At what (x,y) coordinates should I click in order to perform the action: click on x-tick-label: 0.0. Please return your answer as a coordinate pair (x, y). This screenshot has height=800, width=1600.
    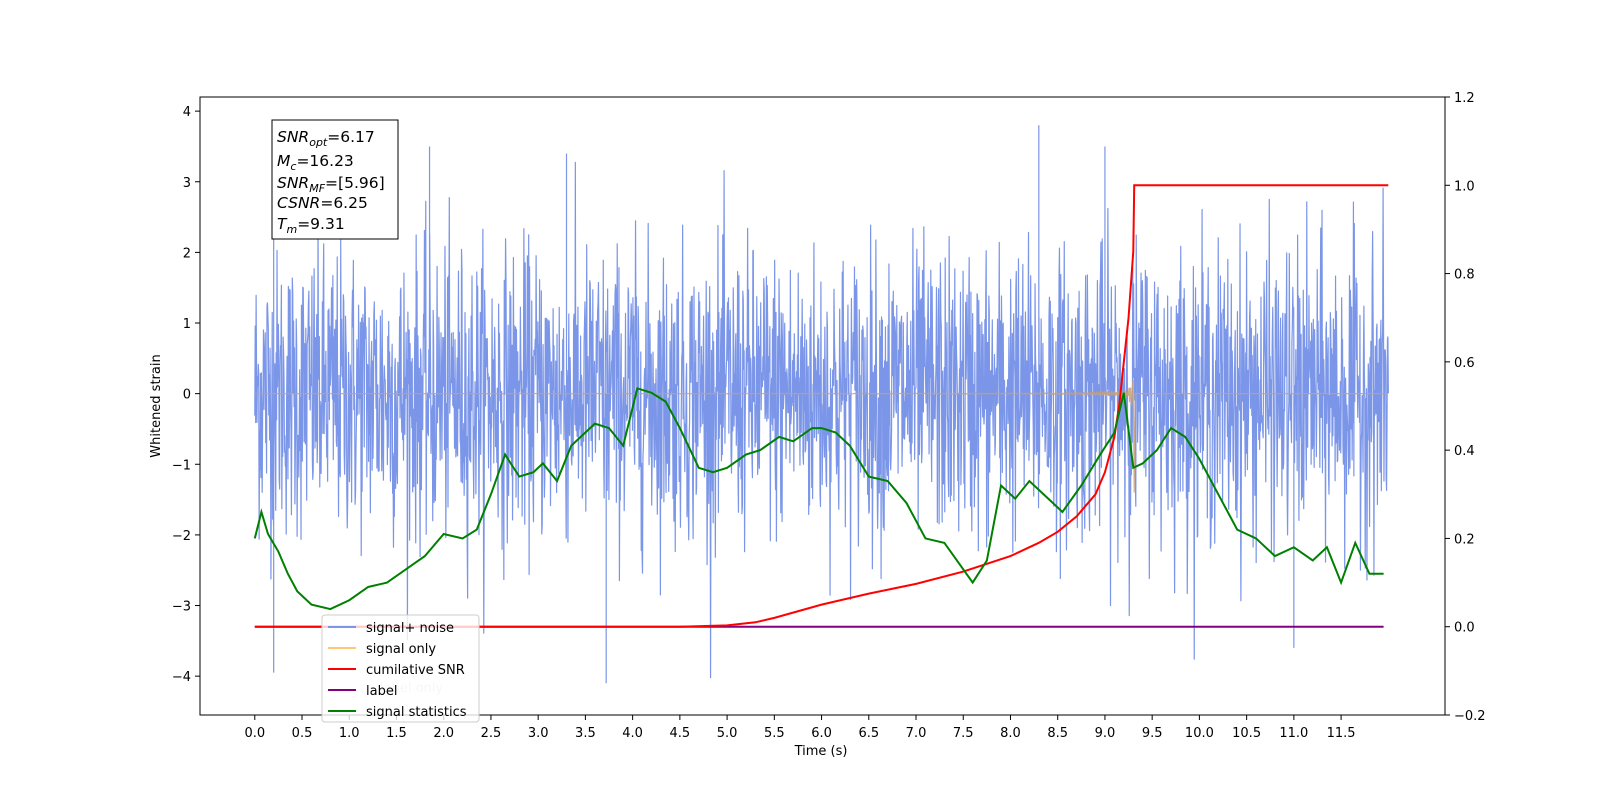
    Looking at the image, I should click on (254, 733).